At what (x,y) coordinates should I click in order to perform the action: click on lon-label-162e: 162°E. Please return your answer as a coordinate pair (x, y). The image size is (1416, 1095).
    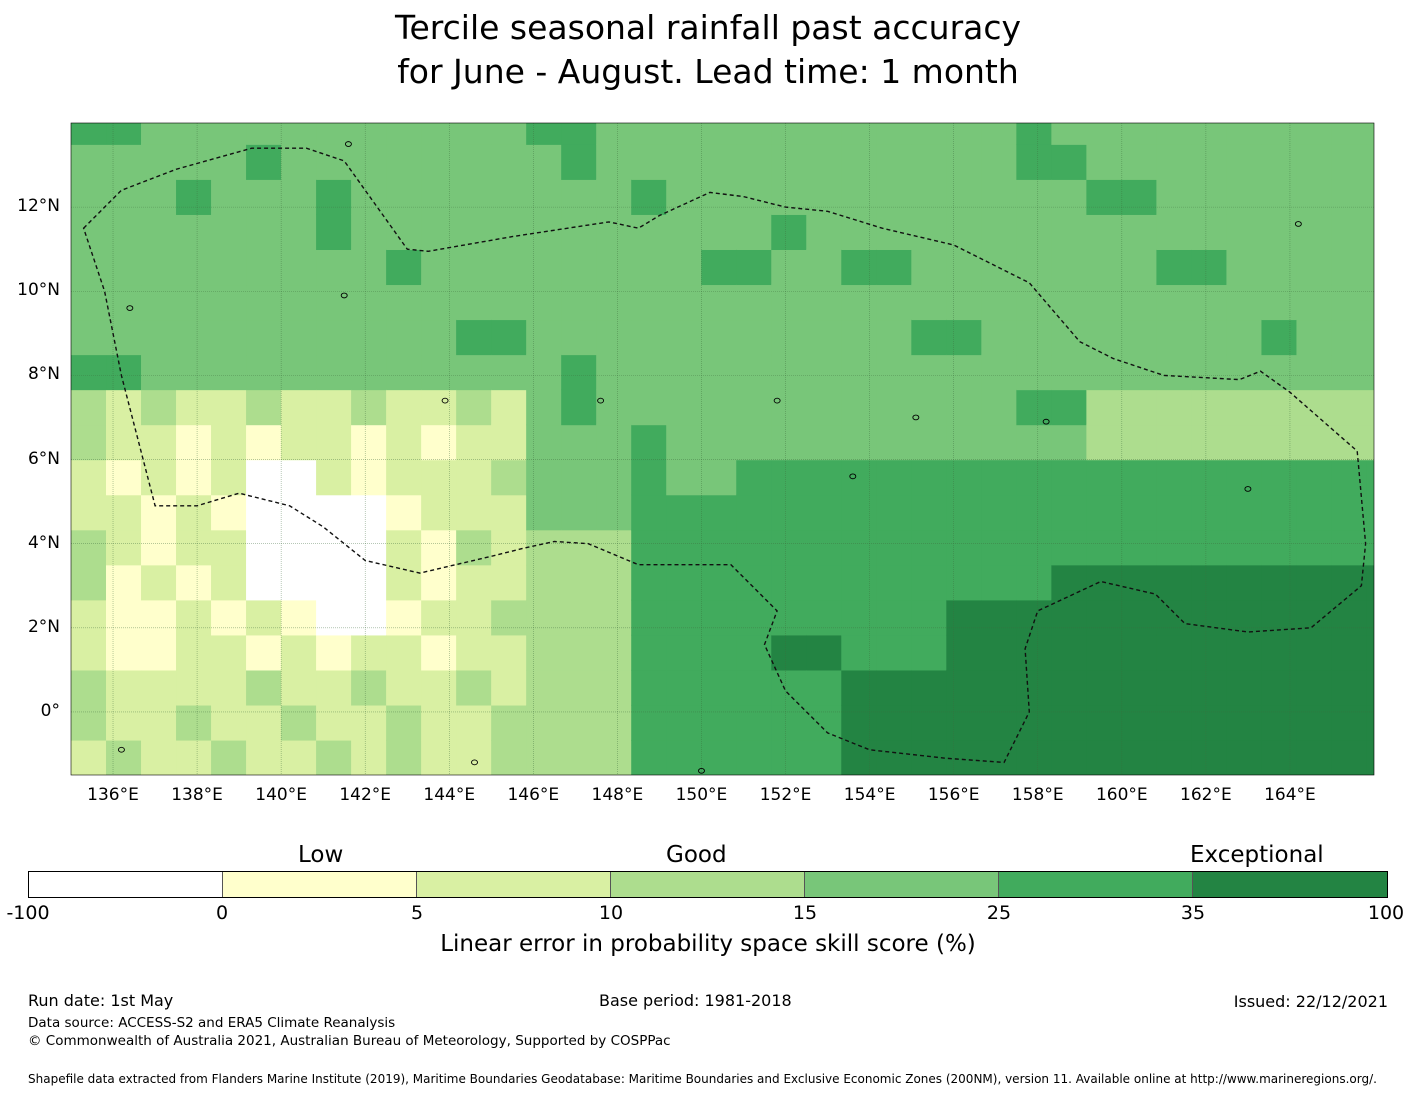
    Looking at the image, I should click on (1206, 795).